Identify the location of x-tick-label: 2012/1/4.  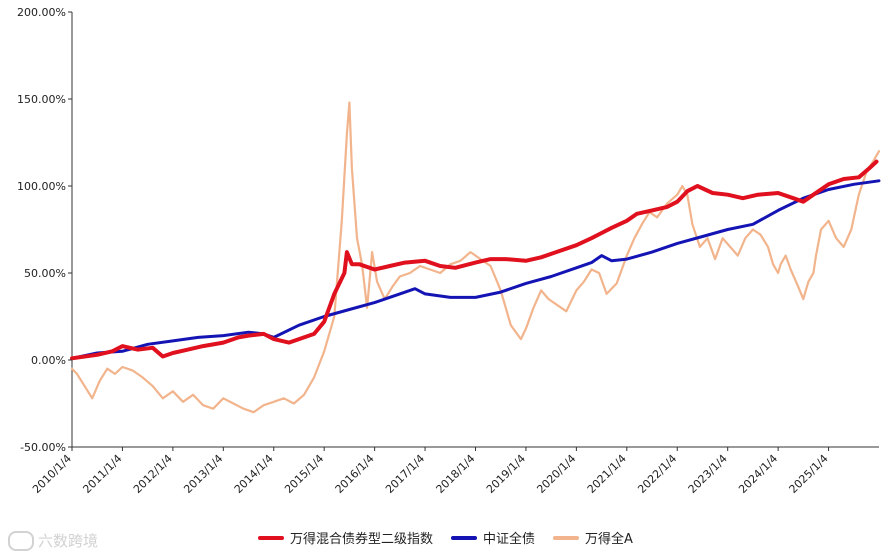
(153, 474).